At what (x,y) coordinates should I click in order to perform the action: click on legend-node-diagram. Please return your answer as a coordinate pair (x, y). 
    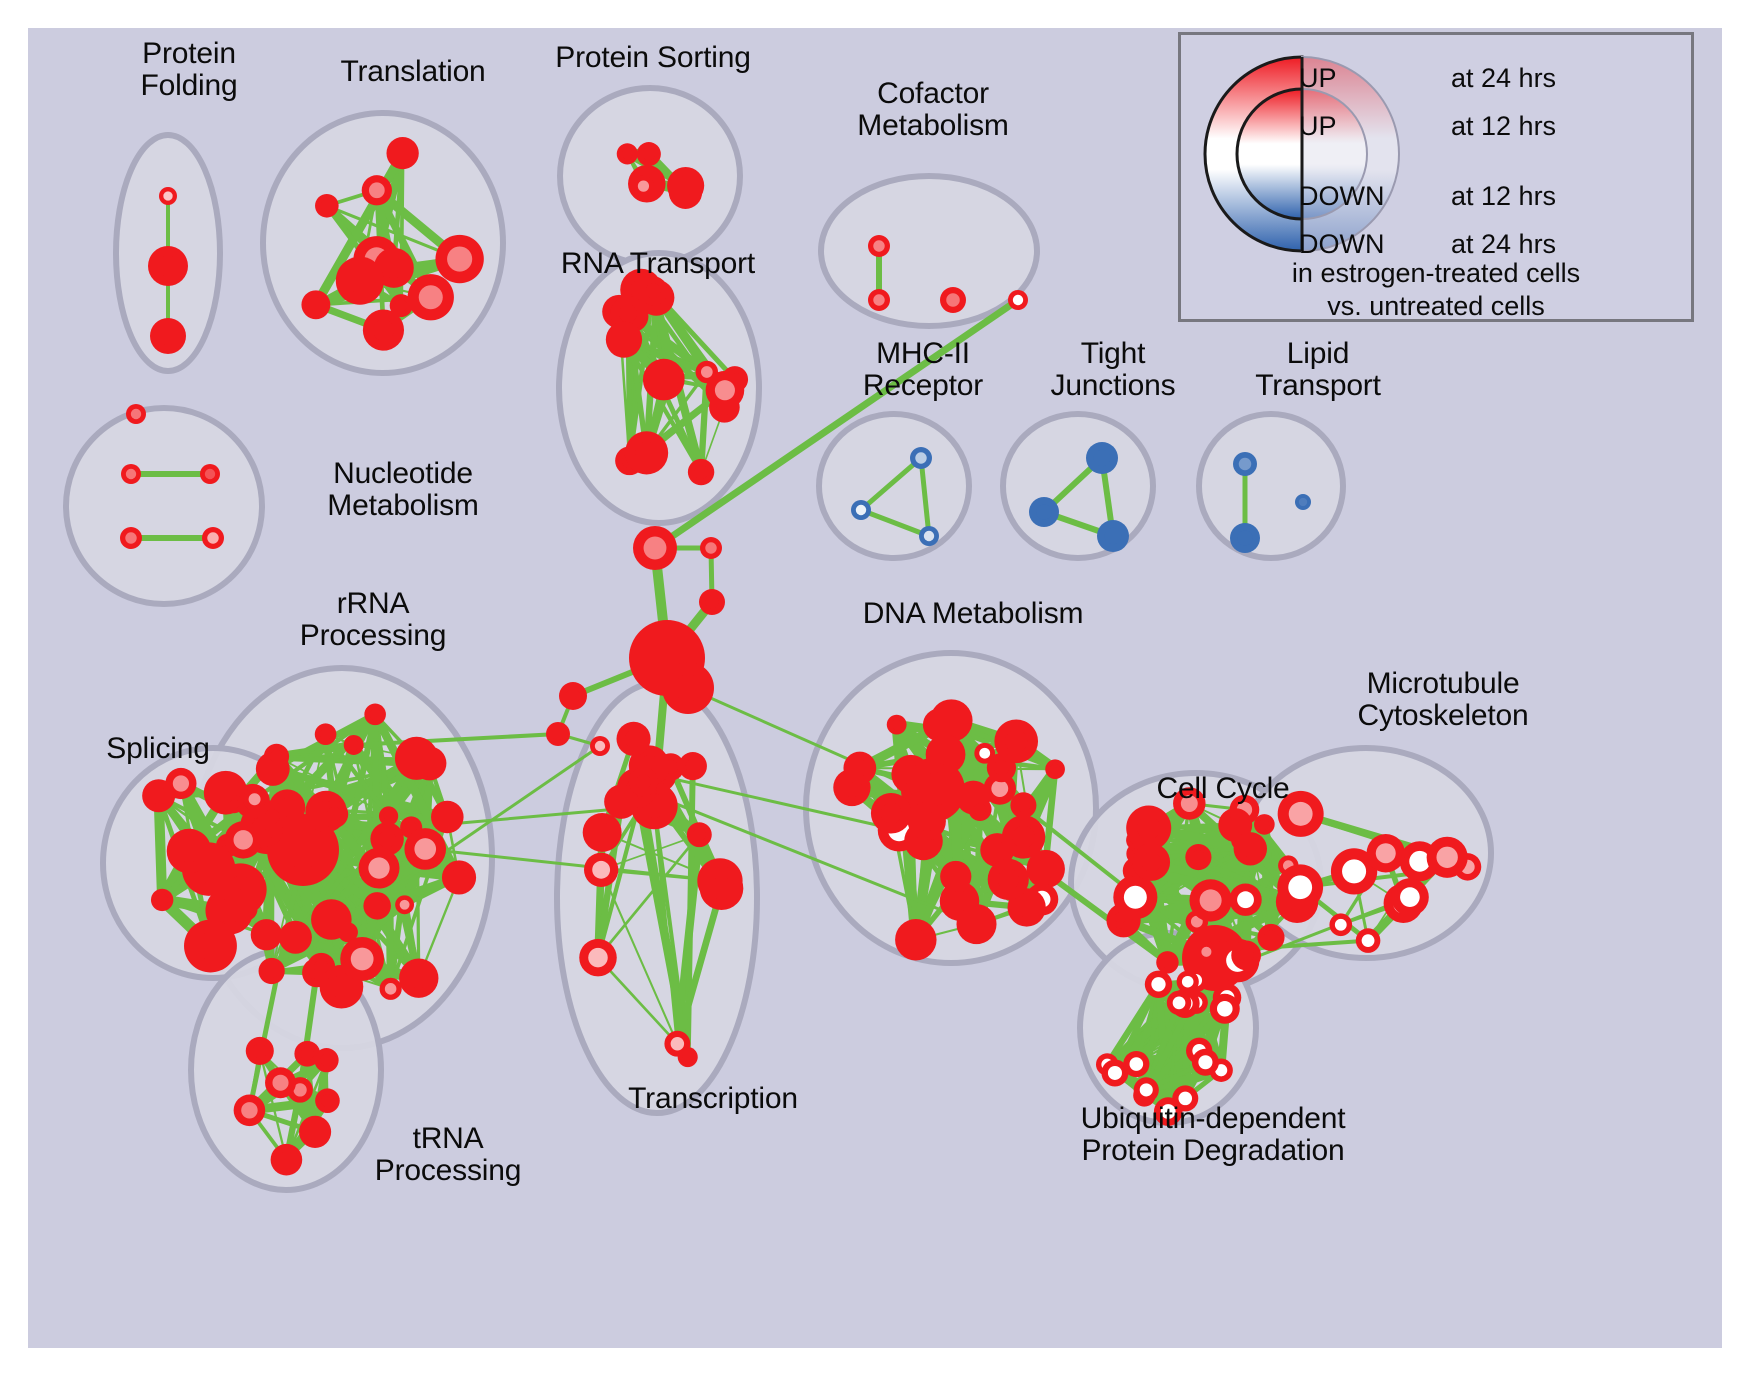
    Looking at the image, I should click on (1301, 154).